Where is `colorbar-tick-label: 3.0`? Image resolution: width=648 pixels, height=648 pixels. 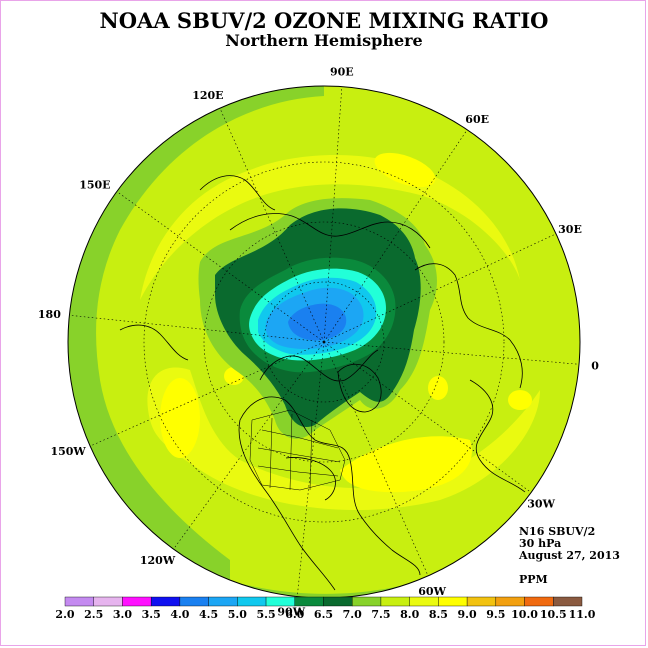
colorbar-tick-label: 3.0 is located at coordinates (122, 614).